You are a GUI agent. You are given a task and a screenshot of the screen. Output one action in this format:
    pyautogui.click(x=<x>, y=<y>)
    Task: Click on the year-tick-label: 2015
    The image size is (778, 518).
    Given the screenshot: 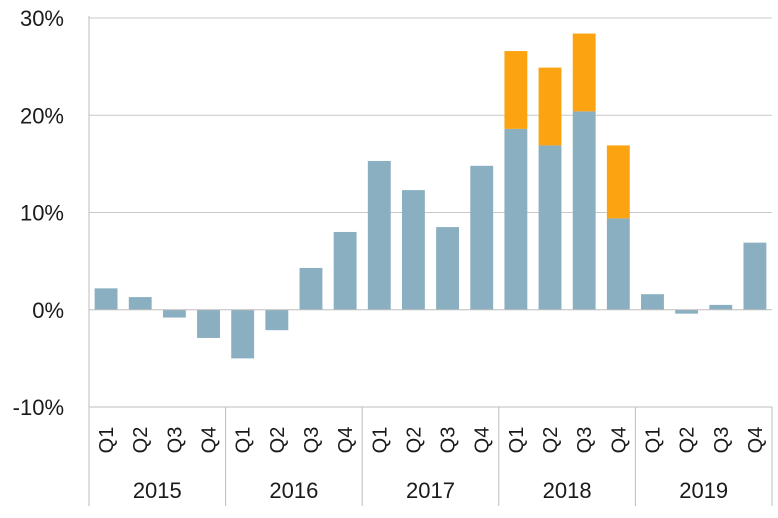 What is the action you would take?
    pyautogui.click(x=157, y=490)
    